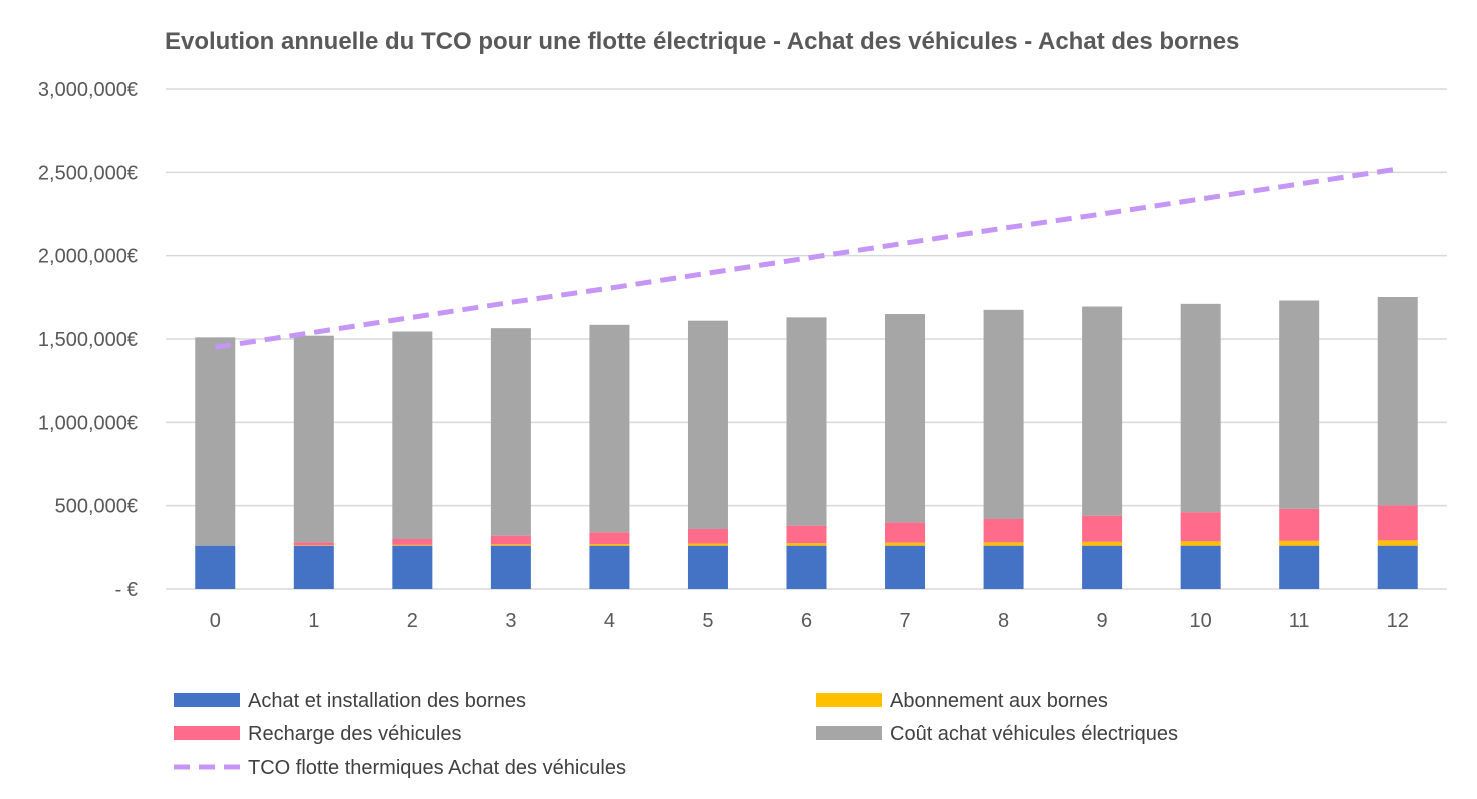 This screenshot has height=799, width=1477. Describe the element at coordinates (1201, 621) in the screenshot. I see `x-tick-label: 10` at that location.